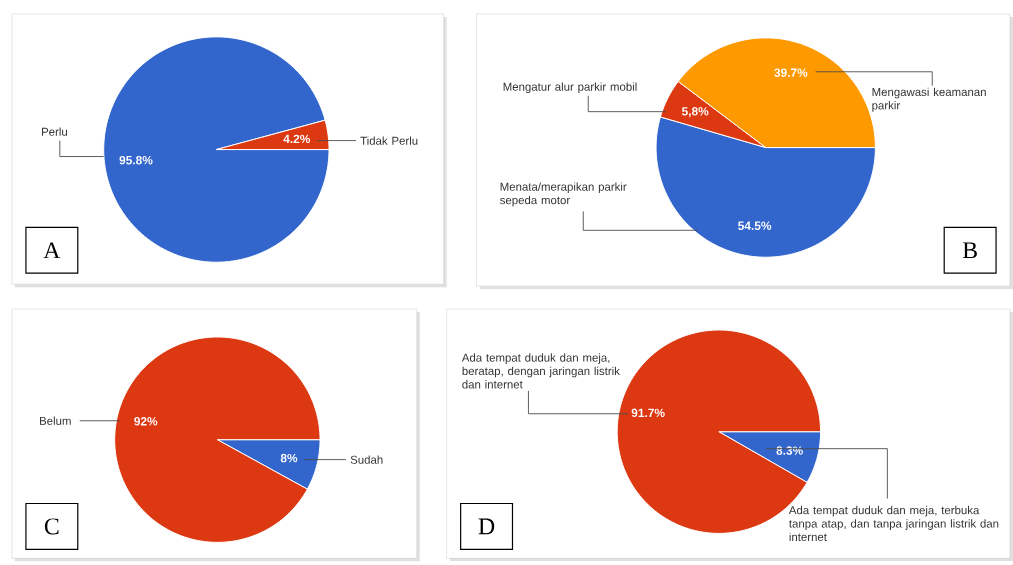 This screenshot has height=565, width=1013. Describe the element at coordinates (486, 526) in the screenshot. I see `text: D` at that location.